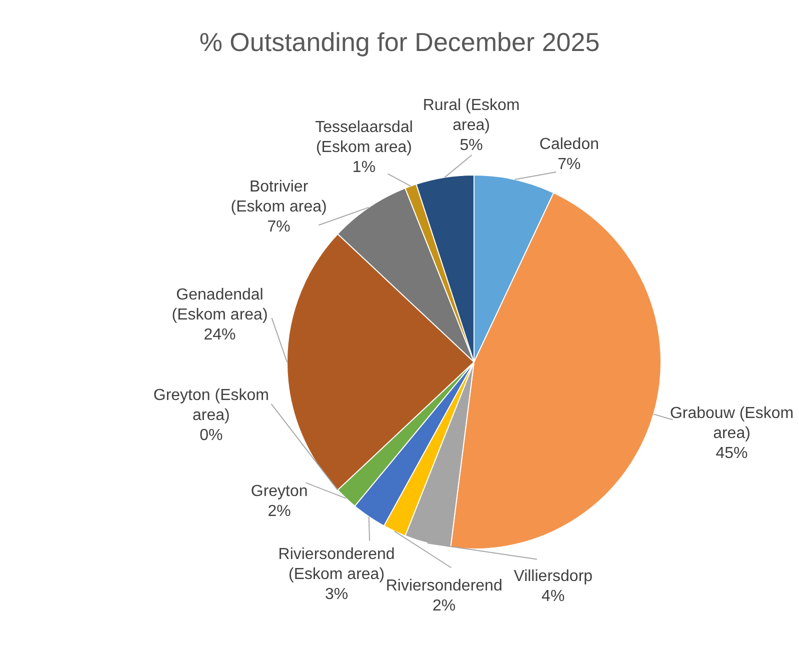 This screenshot has height=664, width=799. I want to click on text: 0%, so click(211, 435).